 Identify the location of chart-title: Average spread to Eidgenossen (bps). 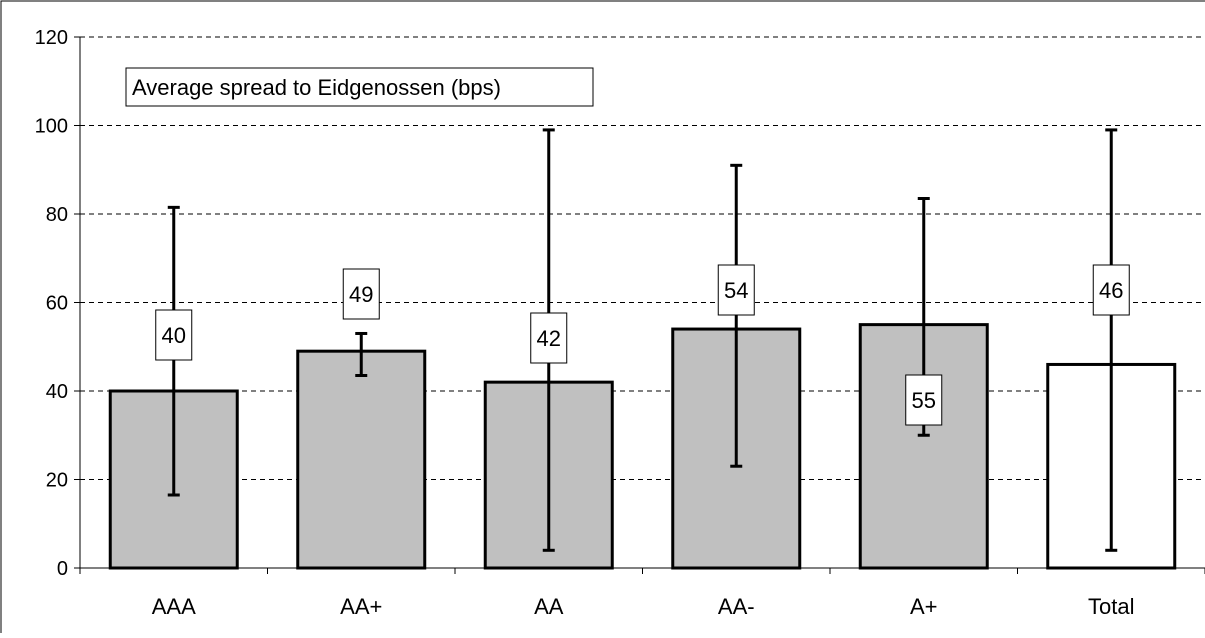
(316, 87).